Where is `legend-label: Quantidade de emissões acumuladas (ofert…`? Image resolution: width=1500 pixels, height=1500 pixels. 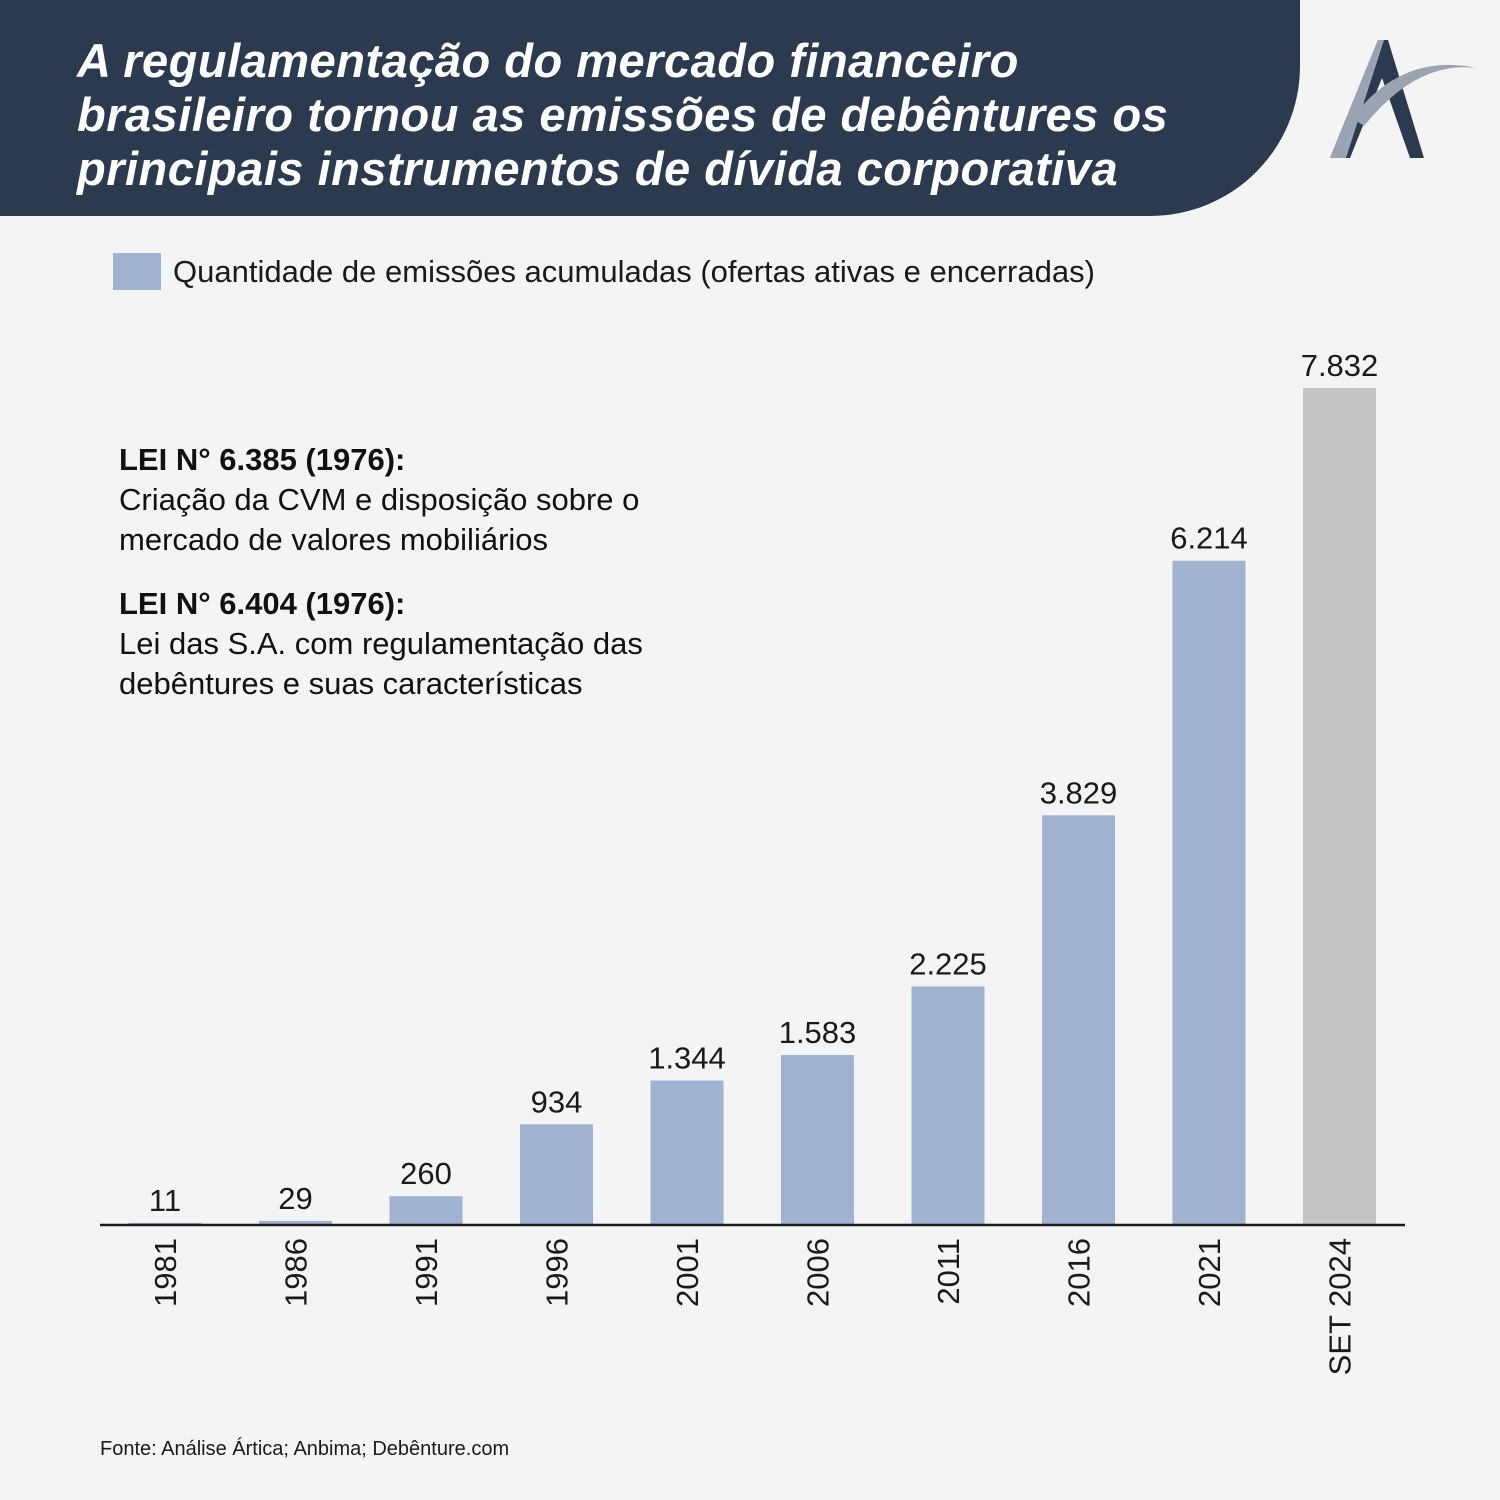
legend-label: Quantidade de emissões acumuladas (ofert… is located at coordinates (634, 271).